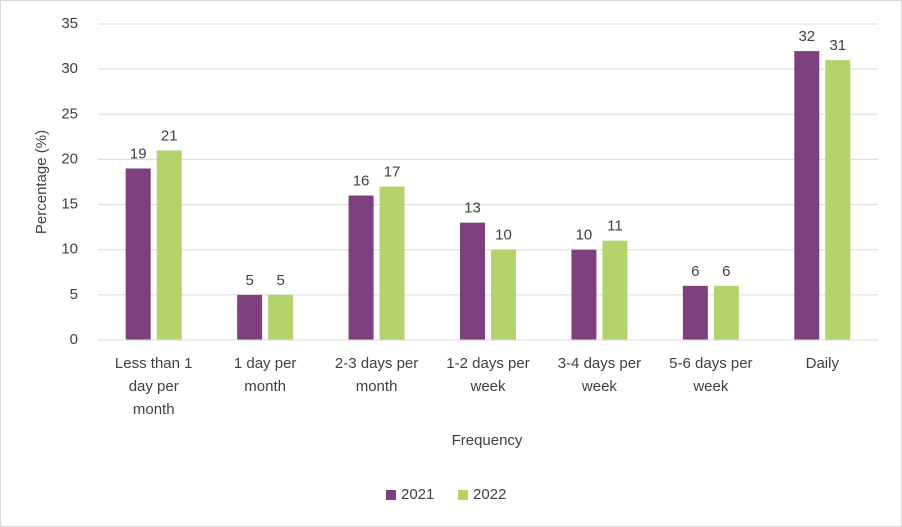 This screenshot has height=527, width=902. Describe the element at coordinates (392, 171) in the screenshot. I see `data-label: 17` at that location.